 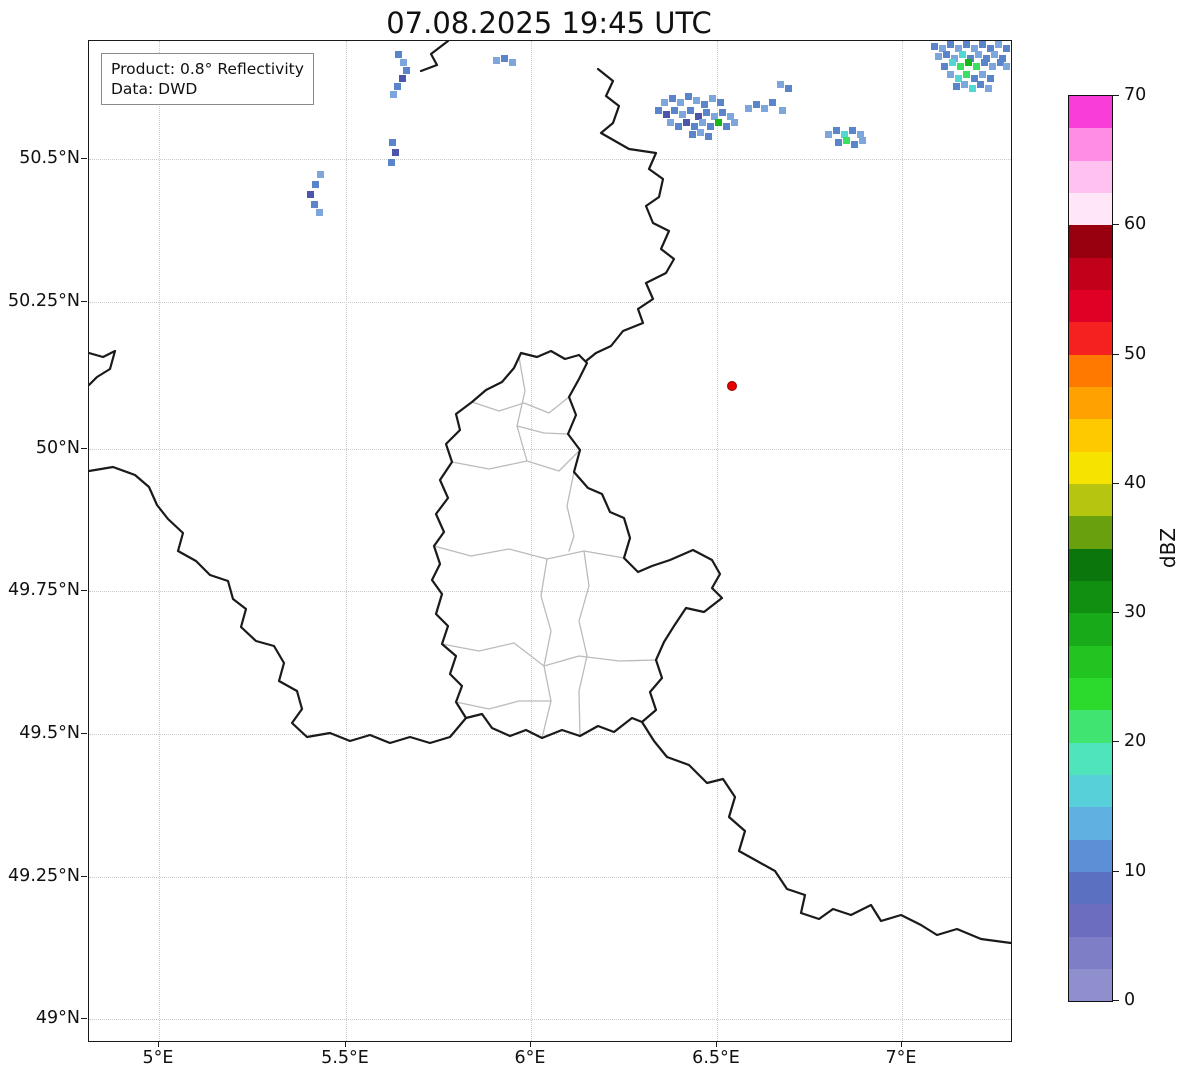 What do you see at coordinates (716, 1058) in the screenshot?
I see `x-tick-label: 6.5°E` at bounding box center [716, 1058].